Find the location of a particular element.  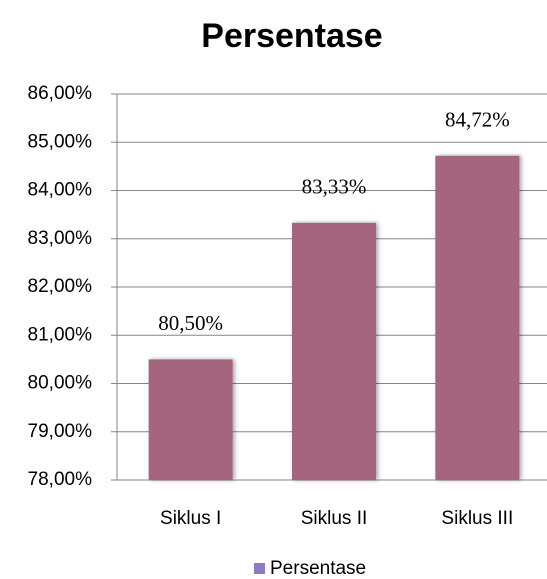

x-tick-label: Siklus III is located at coordinates (477, 518).